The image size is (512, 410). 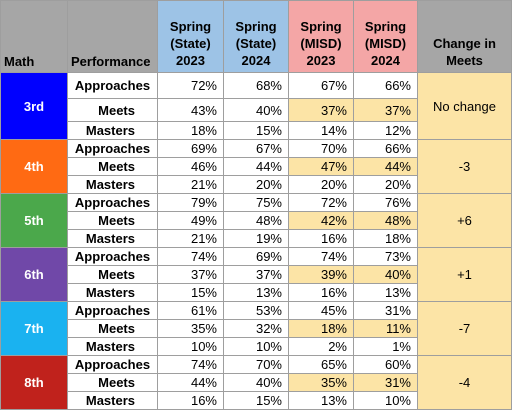 I want to click on table-row: Meets 43% 40% 37% 37%, so click(x=256, y=110).